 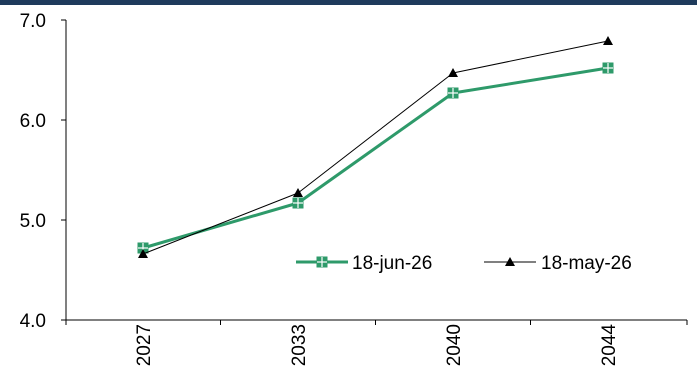 What do you see at coordinates (464, 263) in the screenshot?
I see `legend: 18-jun-26 18-may-26` at bounding box center [464, 263].